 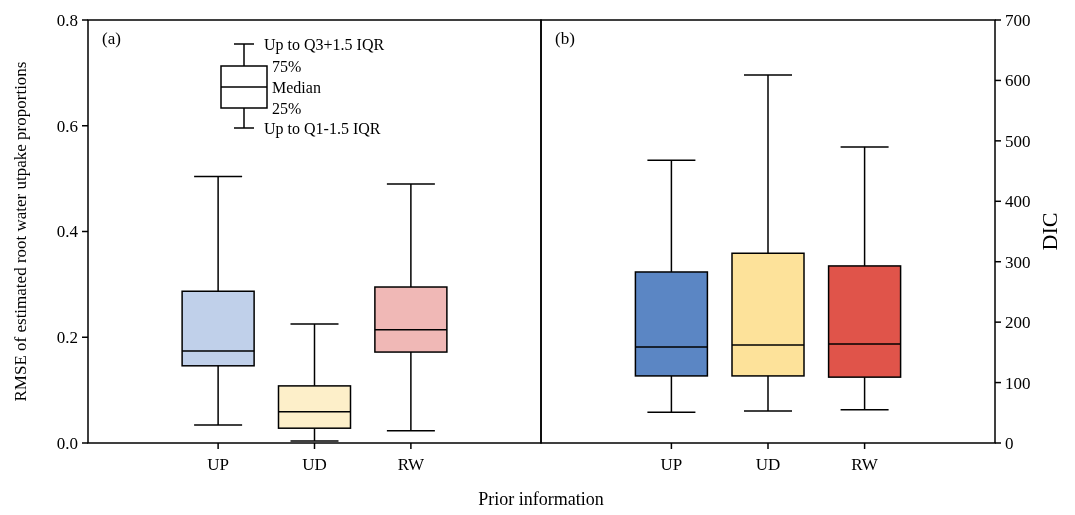 I want to click on y2-axis-title: DIC, so click(x=1049, y=231).